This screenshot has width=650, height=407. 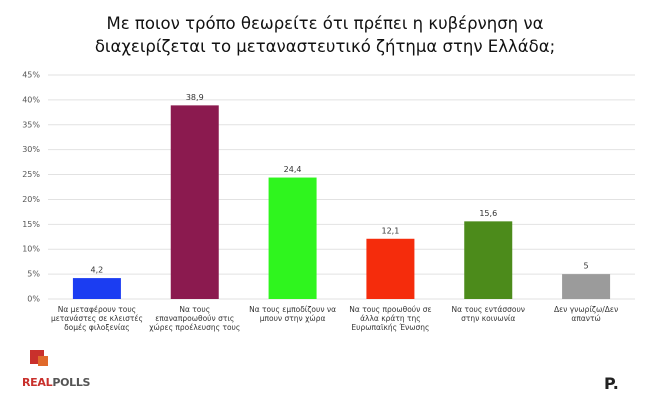 I want to click on x-tick-label: Δεν γνωρίζω/Δεν απαντώ, so click(x=586, y=314).